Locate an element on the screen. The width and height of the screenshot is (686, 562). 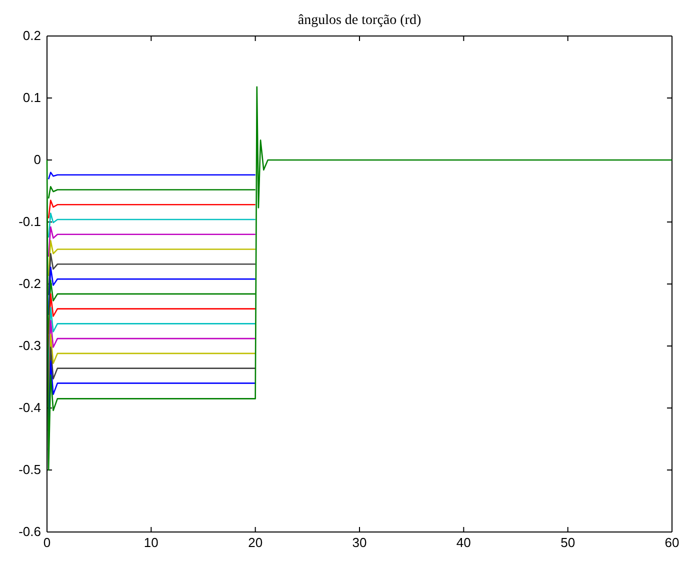
x-tick-label: 30 is located at coordinates (359, 542).